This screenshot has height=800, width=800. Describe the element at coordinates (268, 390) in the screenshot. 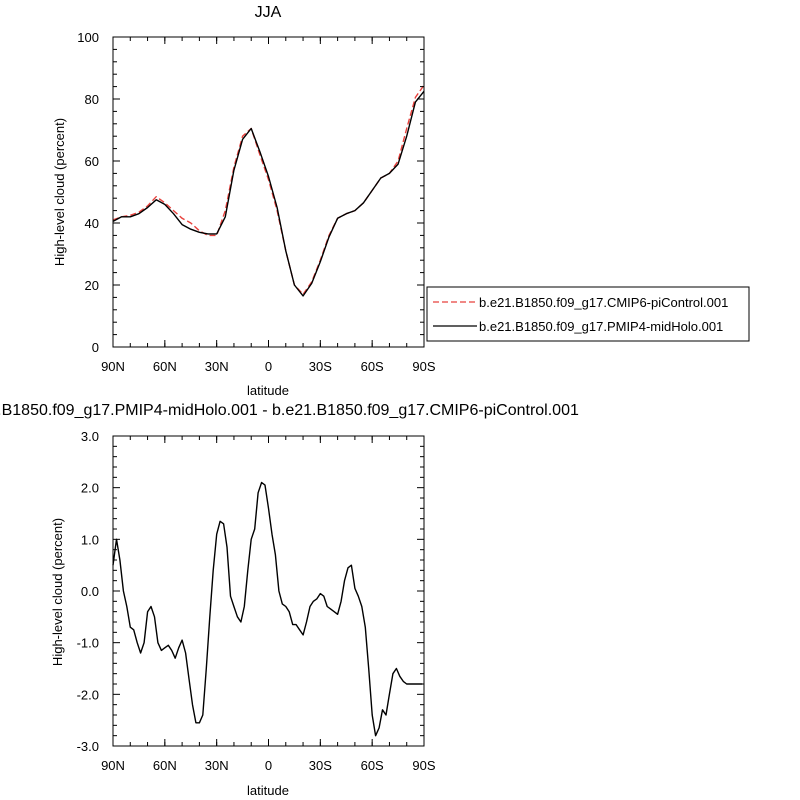

I see `top-chart-xlabel: latitude` at that location.